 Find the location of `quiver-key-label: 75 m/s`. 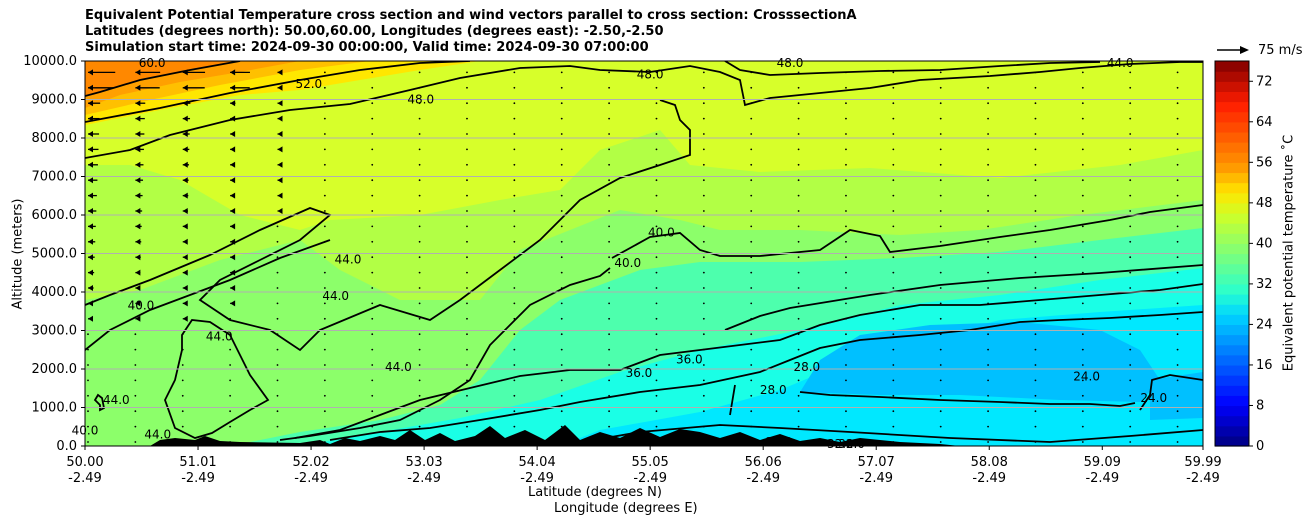

quiver-key-label: 75 m/s is located at coordinates (1280, 50).